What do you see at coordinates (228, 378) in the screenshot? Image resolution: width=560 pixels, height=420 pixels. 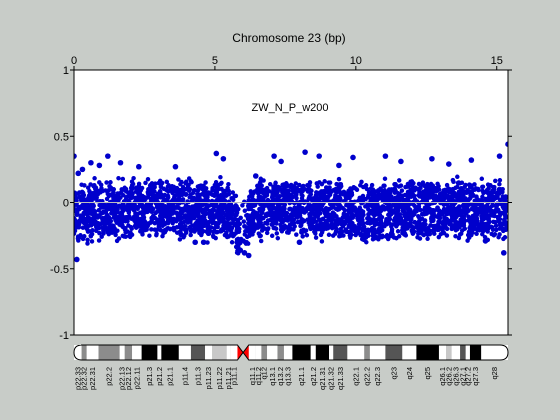 I see `band-label: p11.21` at bounding box center [228, 378].